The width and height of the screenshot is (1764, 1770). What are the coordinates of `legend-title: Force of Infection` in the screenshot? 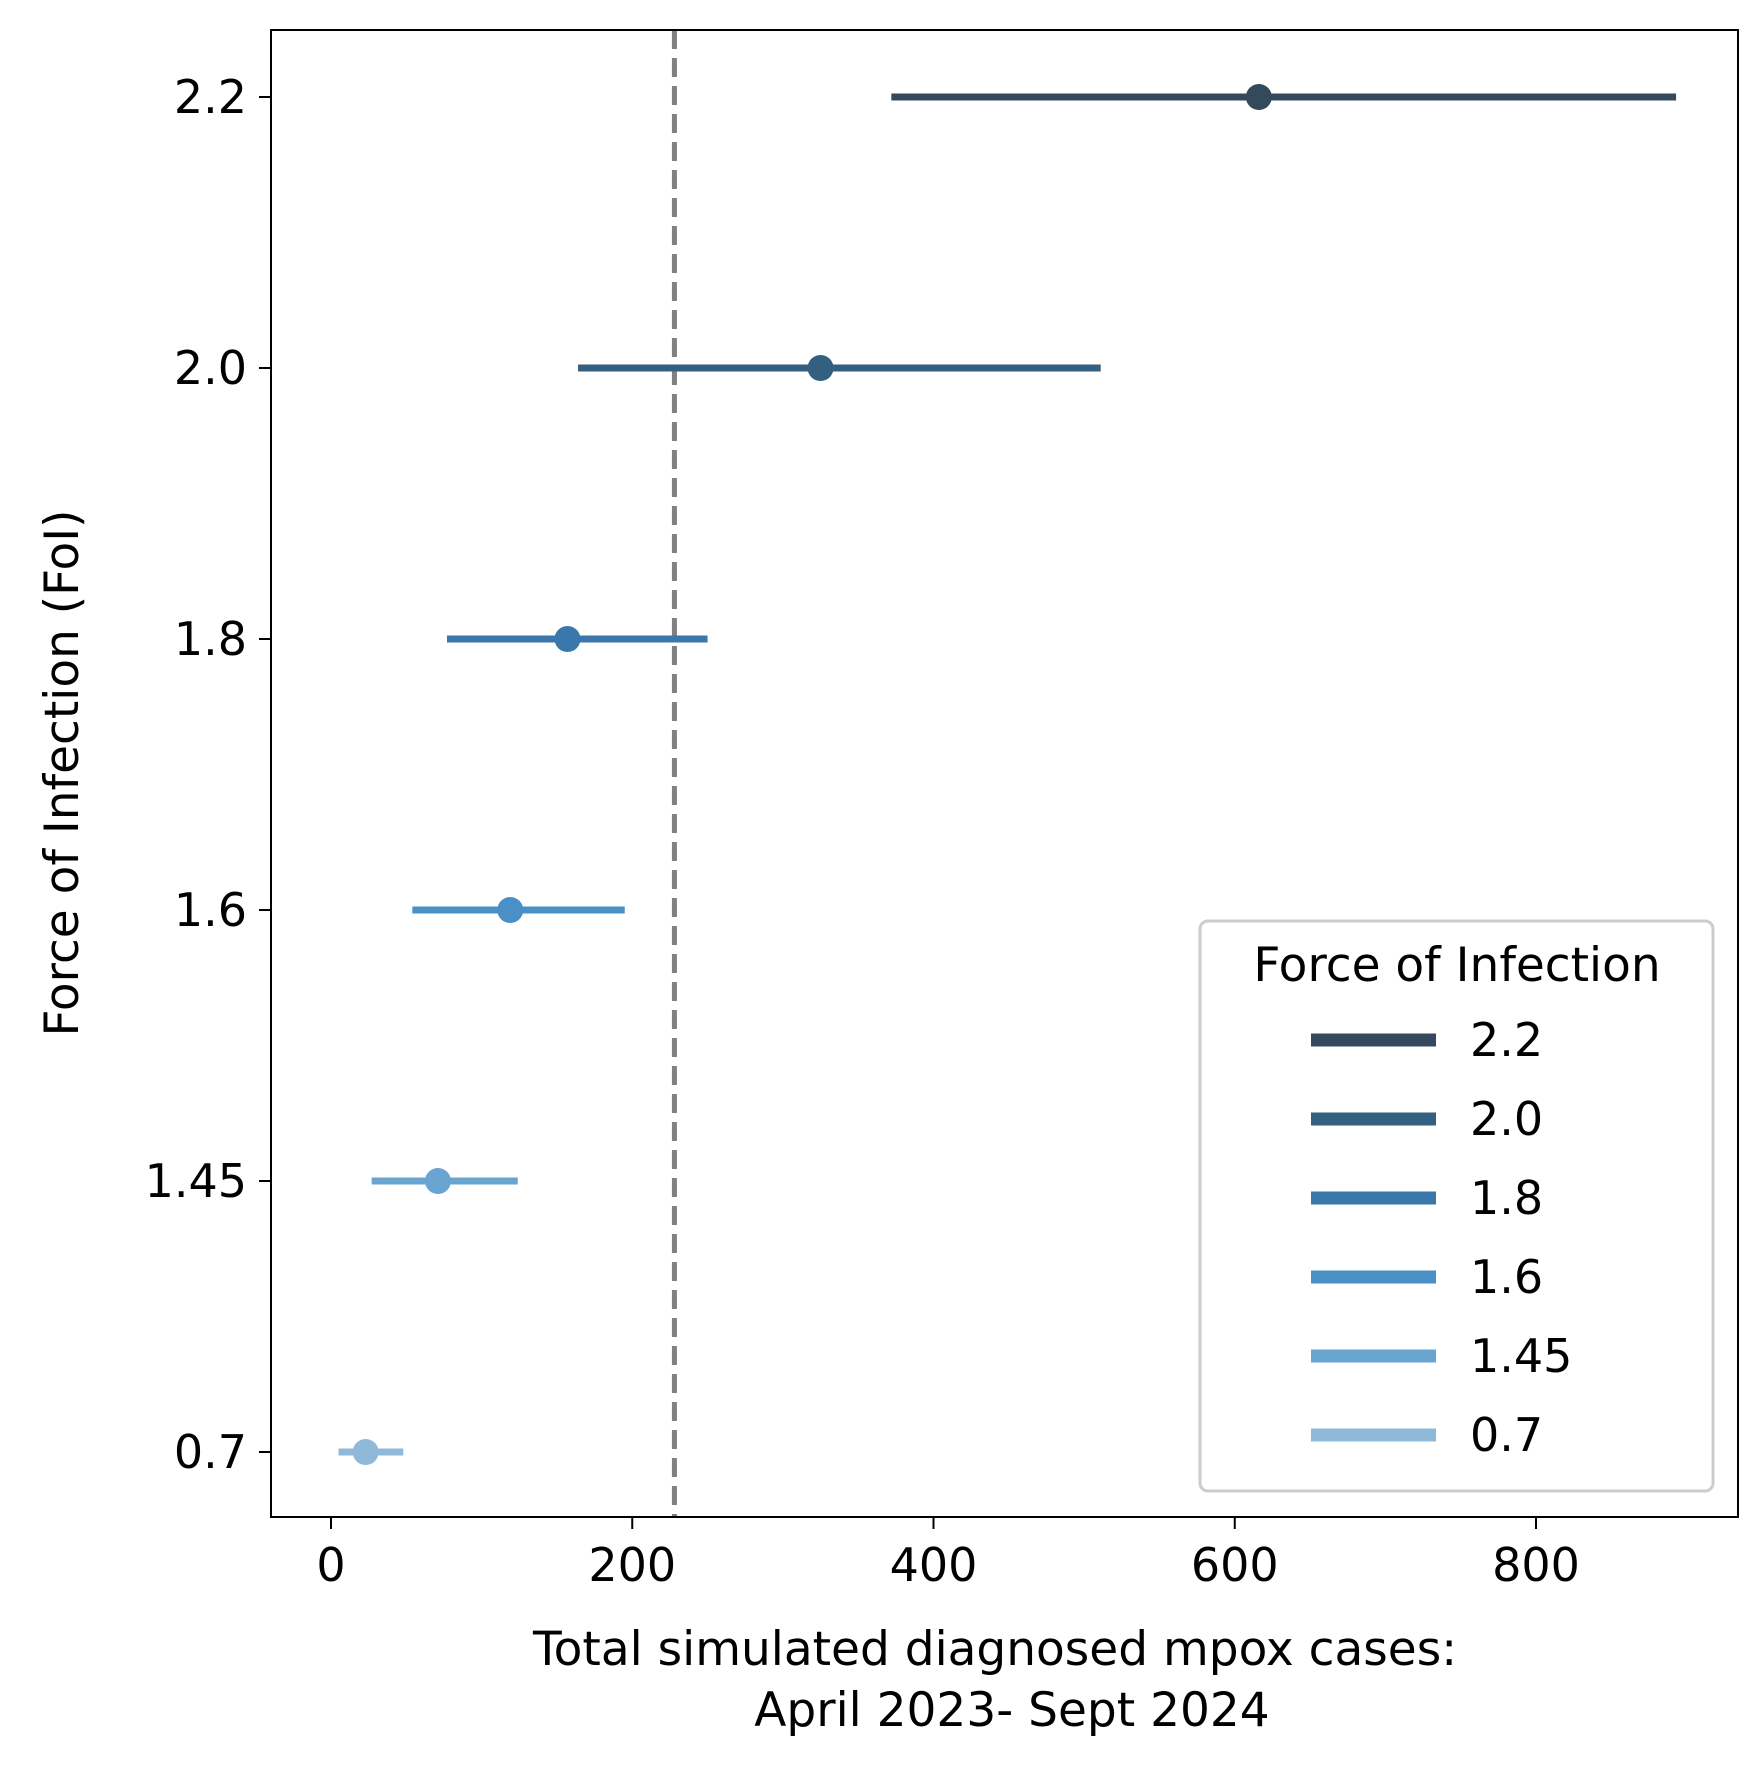 It's located at (1456, 965).